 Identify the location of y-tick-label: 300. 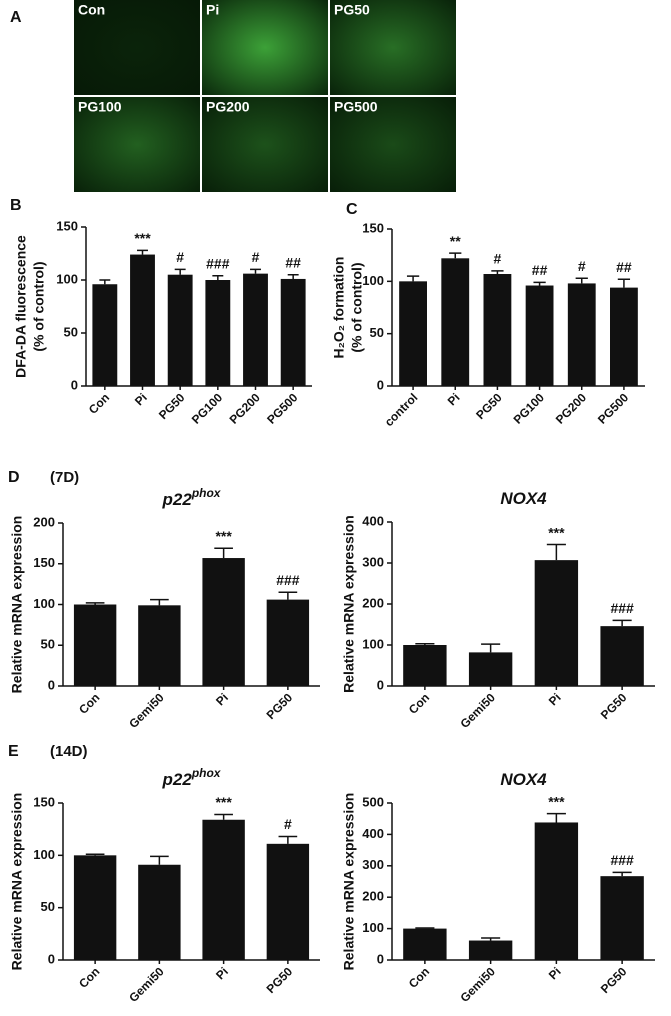
(373, 561).